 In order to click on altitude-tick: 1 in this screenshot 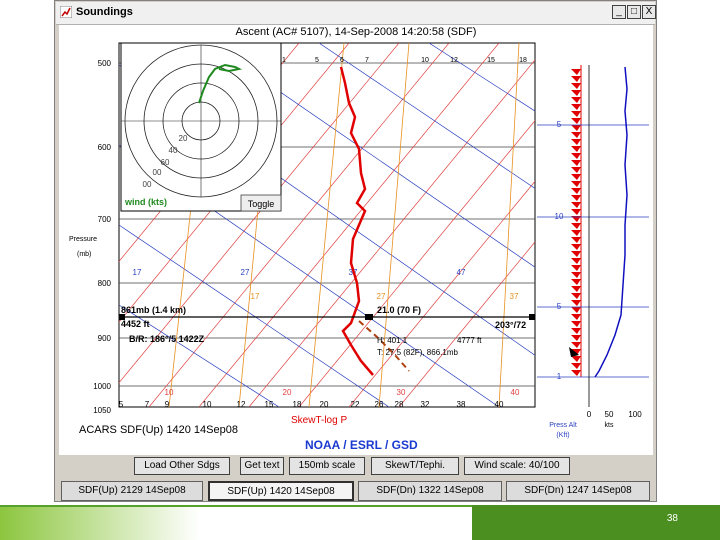, I will do `click(559, 376)`.